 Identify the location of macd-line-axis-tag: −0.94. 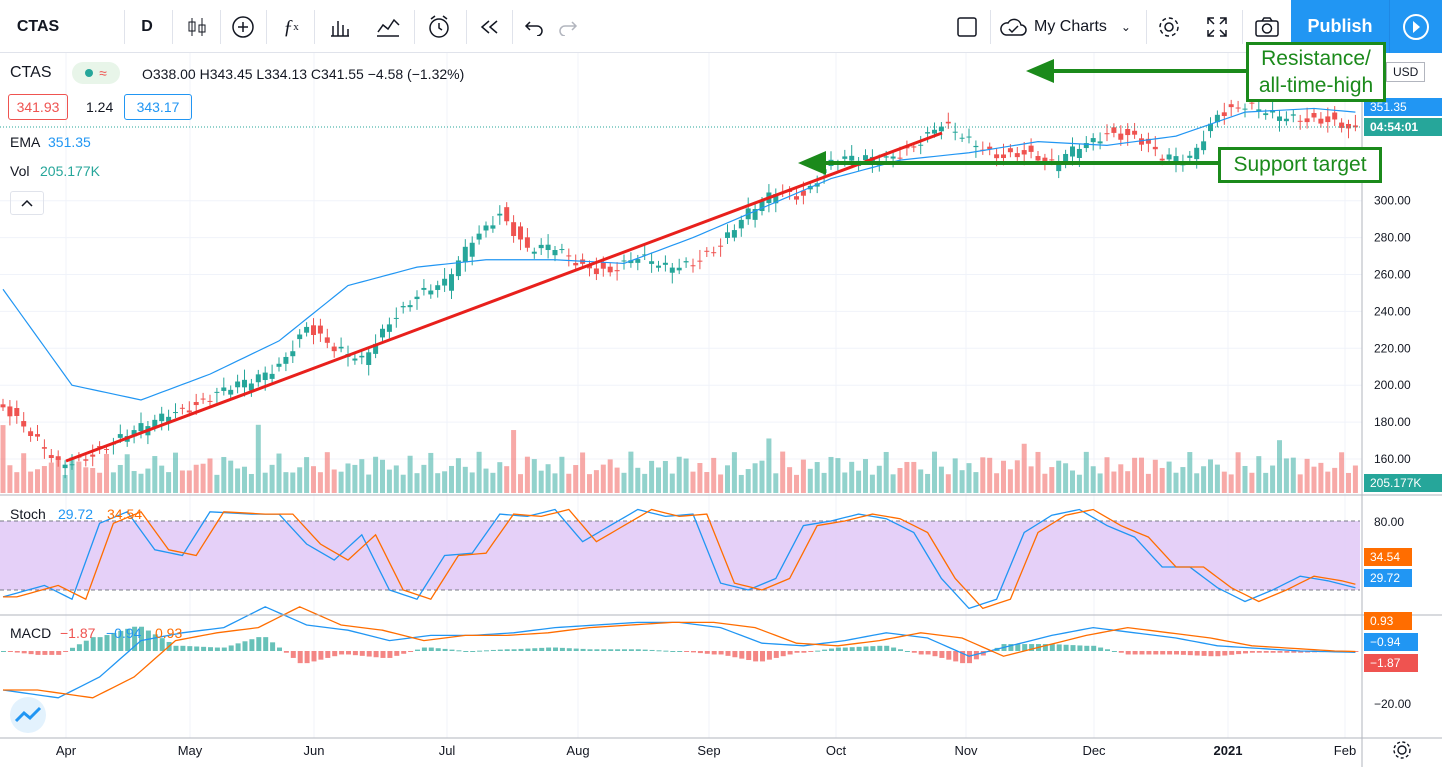
(1391, 642).